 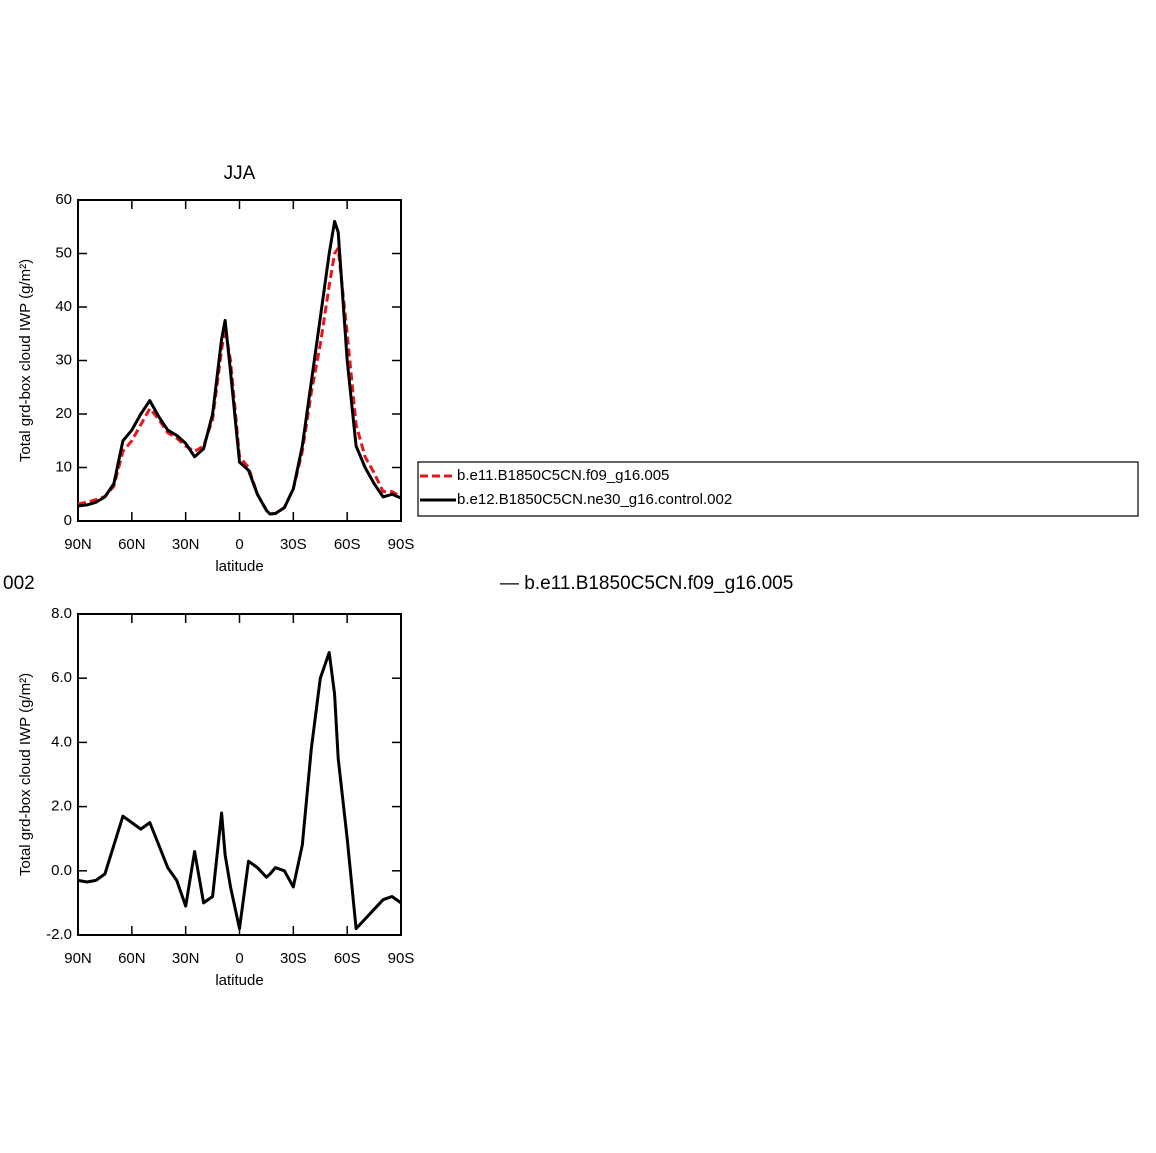 What do you see at coordinates (61, 870) in the screenshot?
I see `y-tick-label: 0.0` at bounding box center [61, 870].